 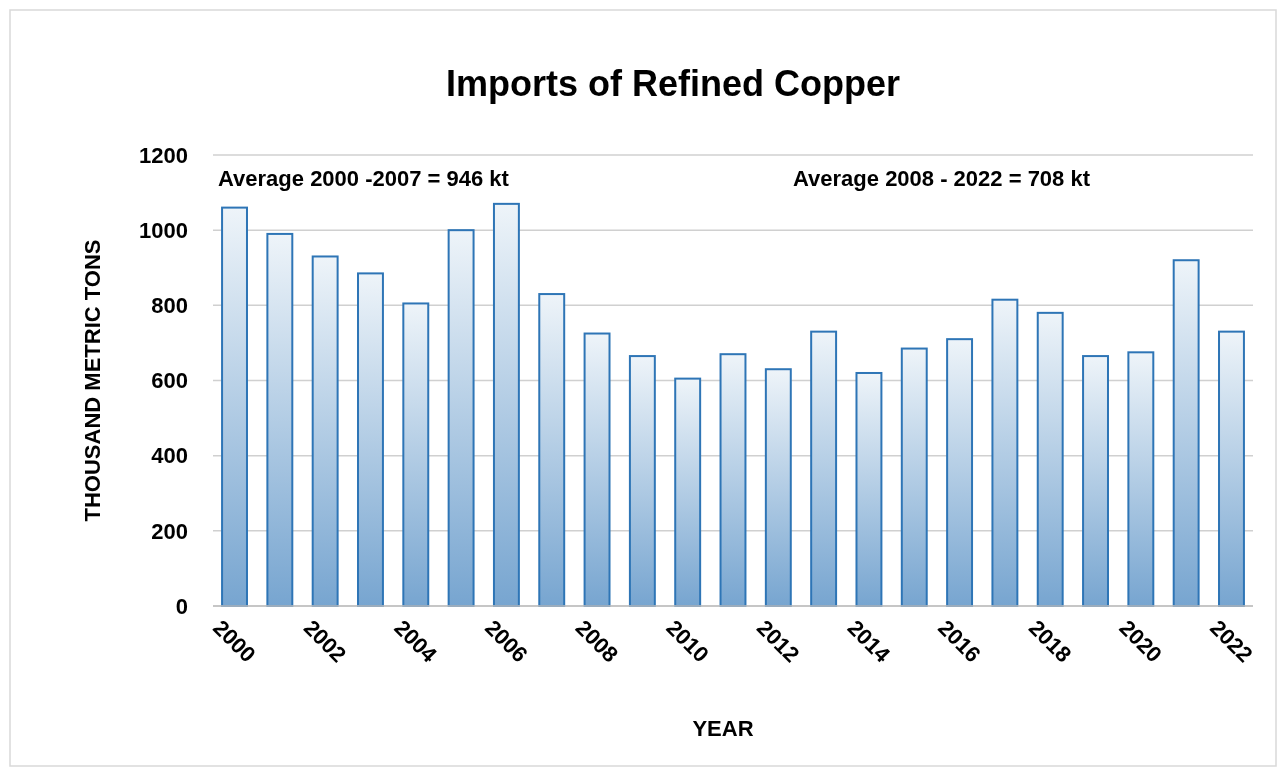 What do you see at coordinates (169, 531) in the screenshot?
I see `y-tick-label: 200` at bounding box center [169, 531].